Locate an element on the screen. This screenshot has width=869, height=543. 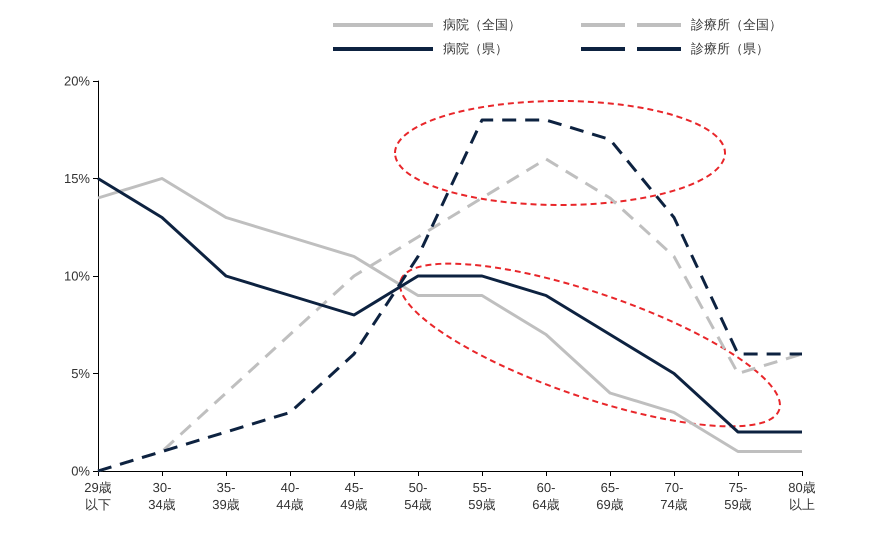
x-tick-label: 70- 74歳 is located at coordinates (674, 496).